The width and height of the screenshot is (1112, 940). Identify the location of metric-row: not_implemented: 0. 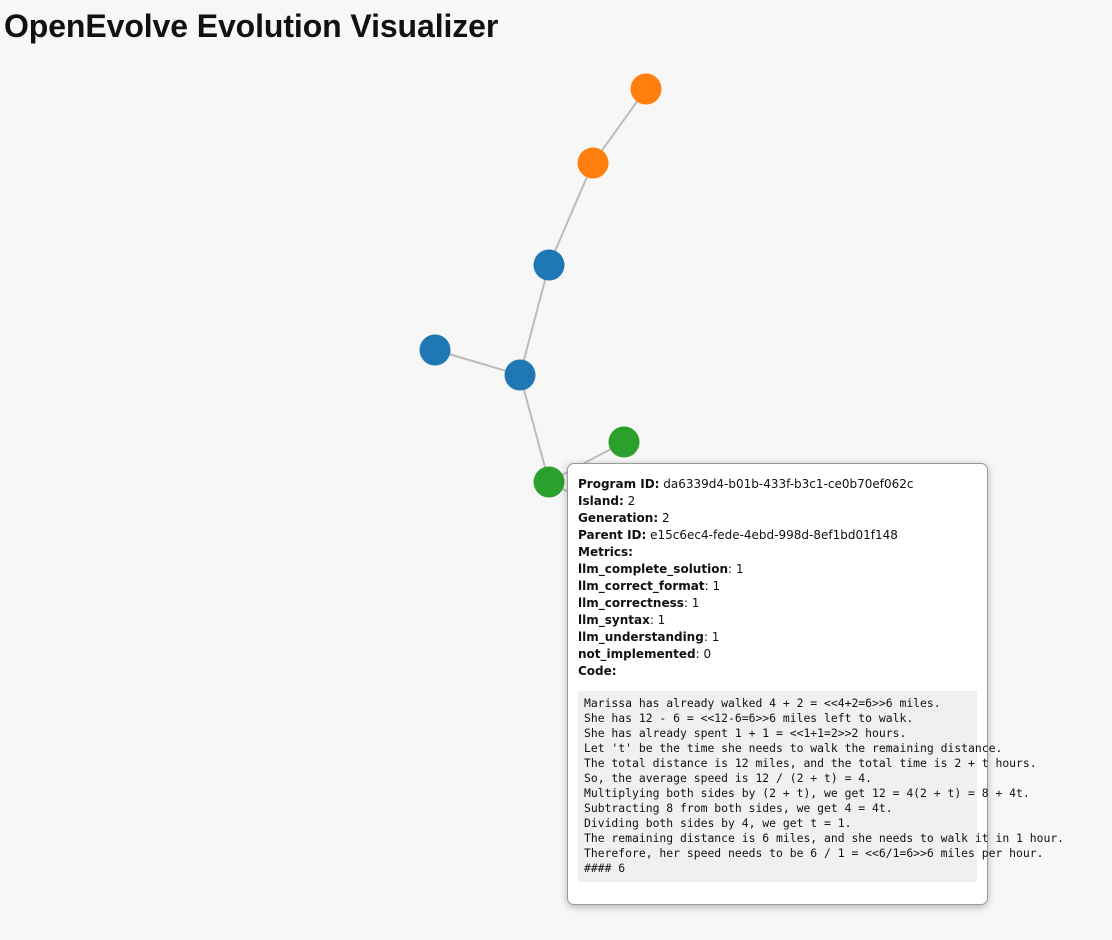
(645, 654).